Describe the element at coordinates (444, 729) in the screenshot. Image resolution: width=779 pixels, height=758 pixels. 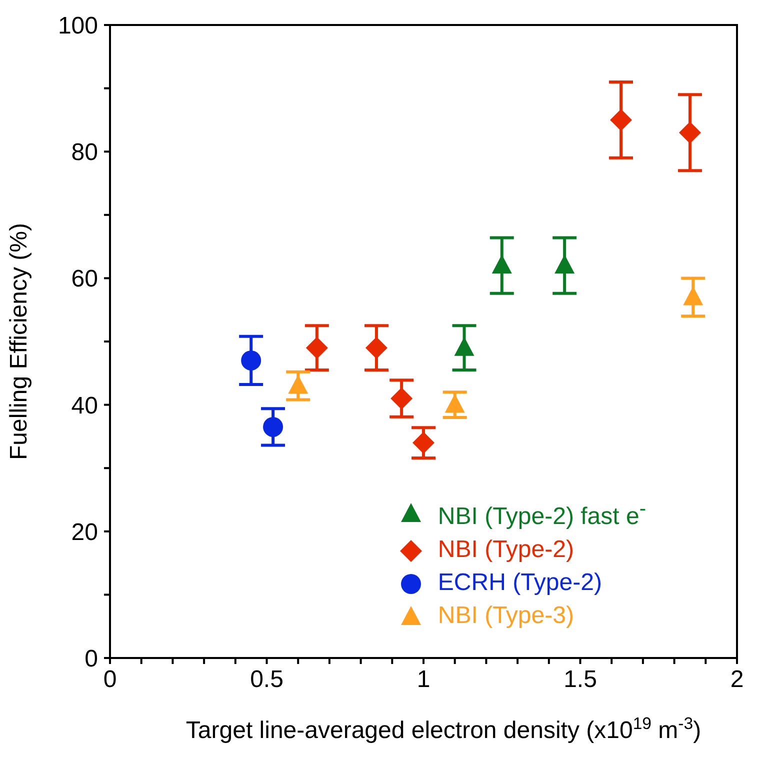
I see `x-axis-title: Target line-averaged electron density (x10$^{19}$ m$^{-3}$)` at that location.